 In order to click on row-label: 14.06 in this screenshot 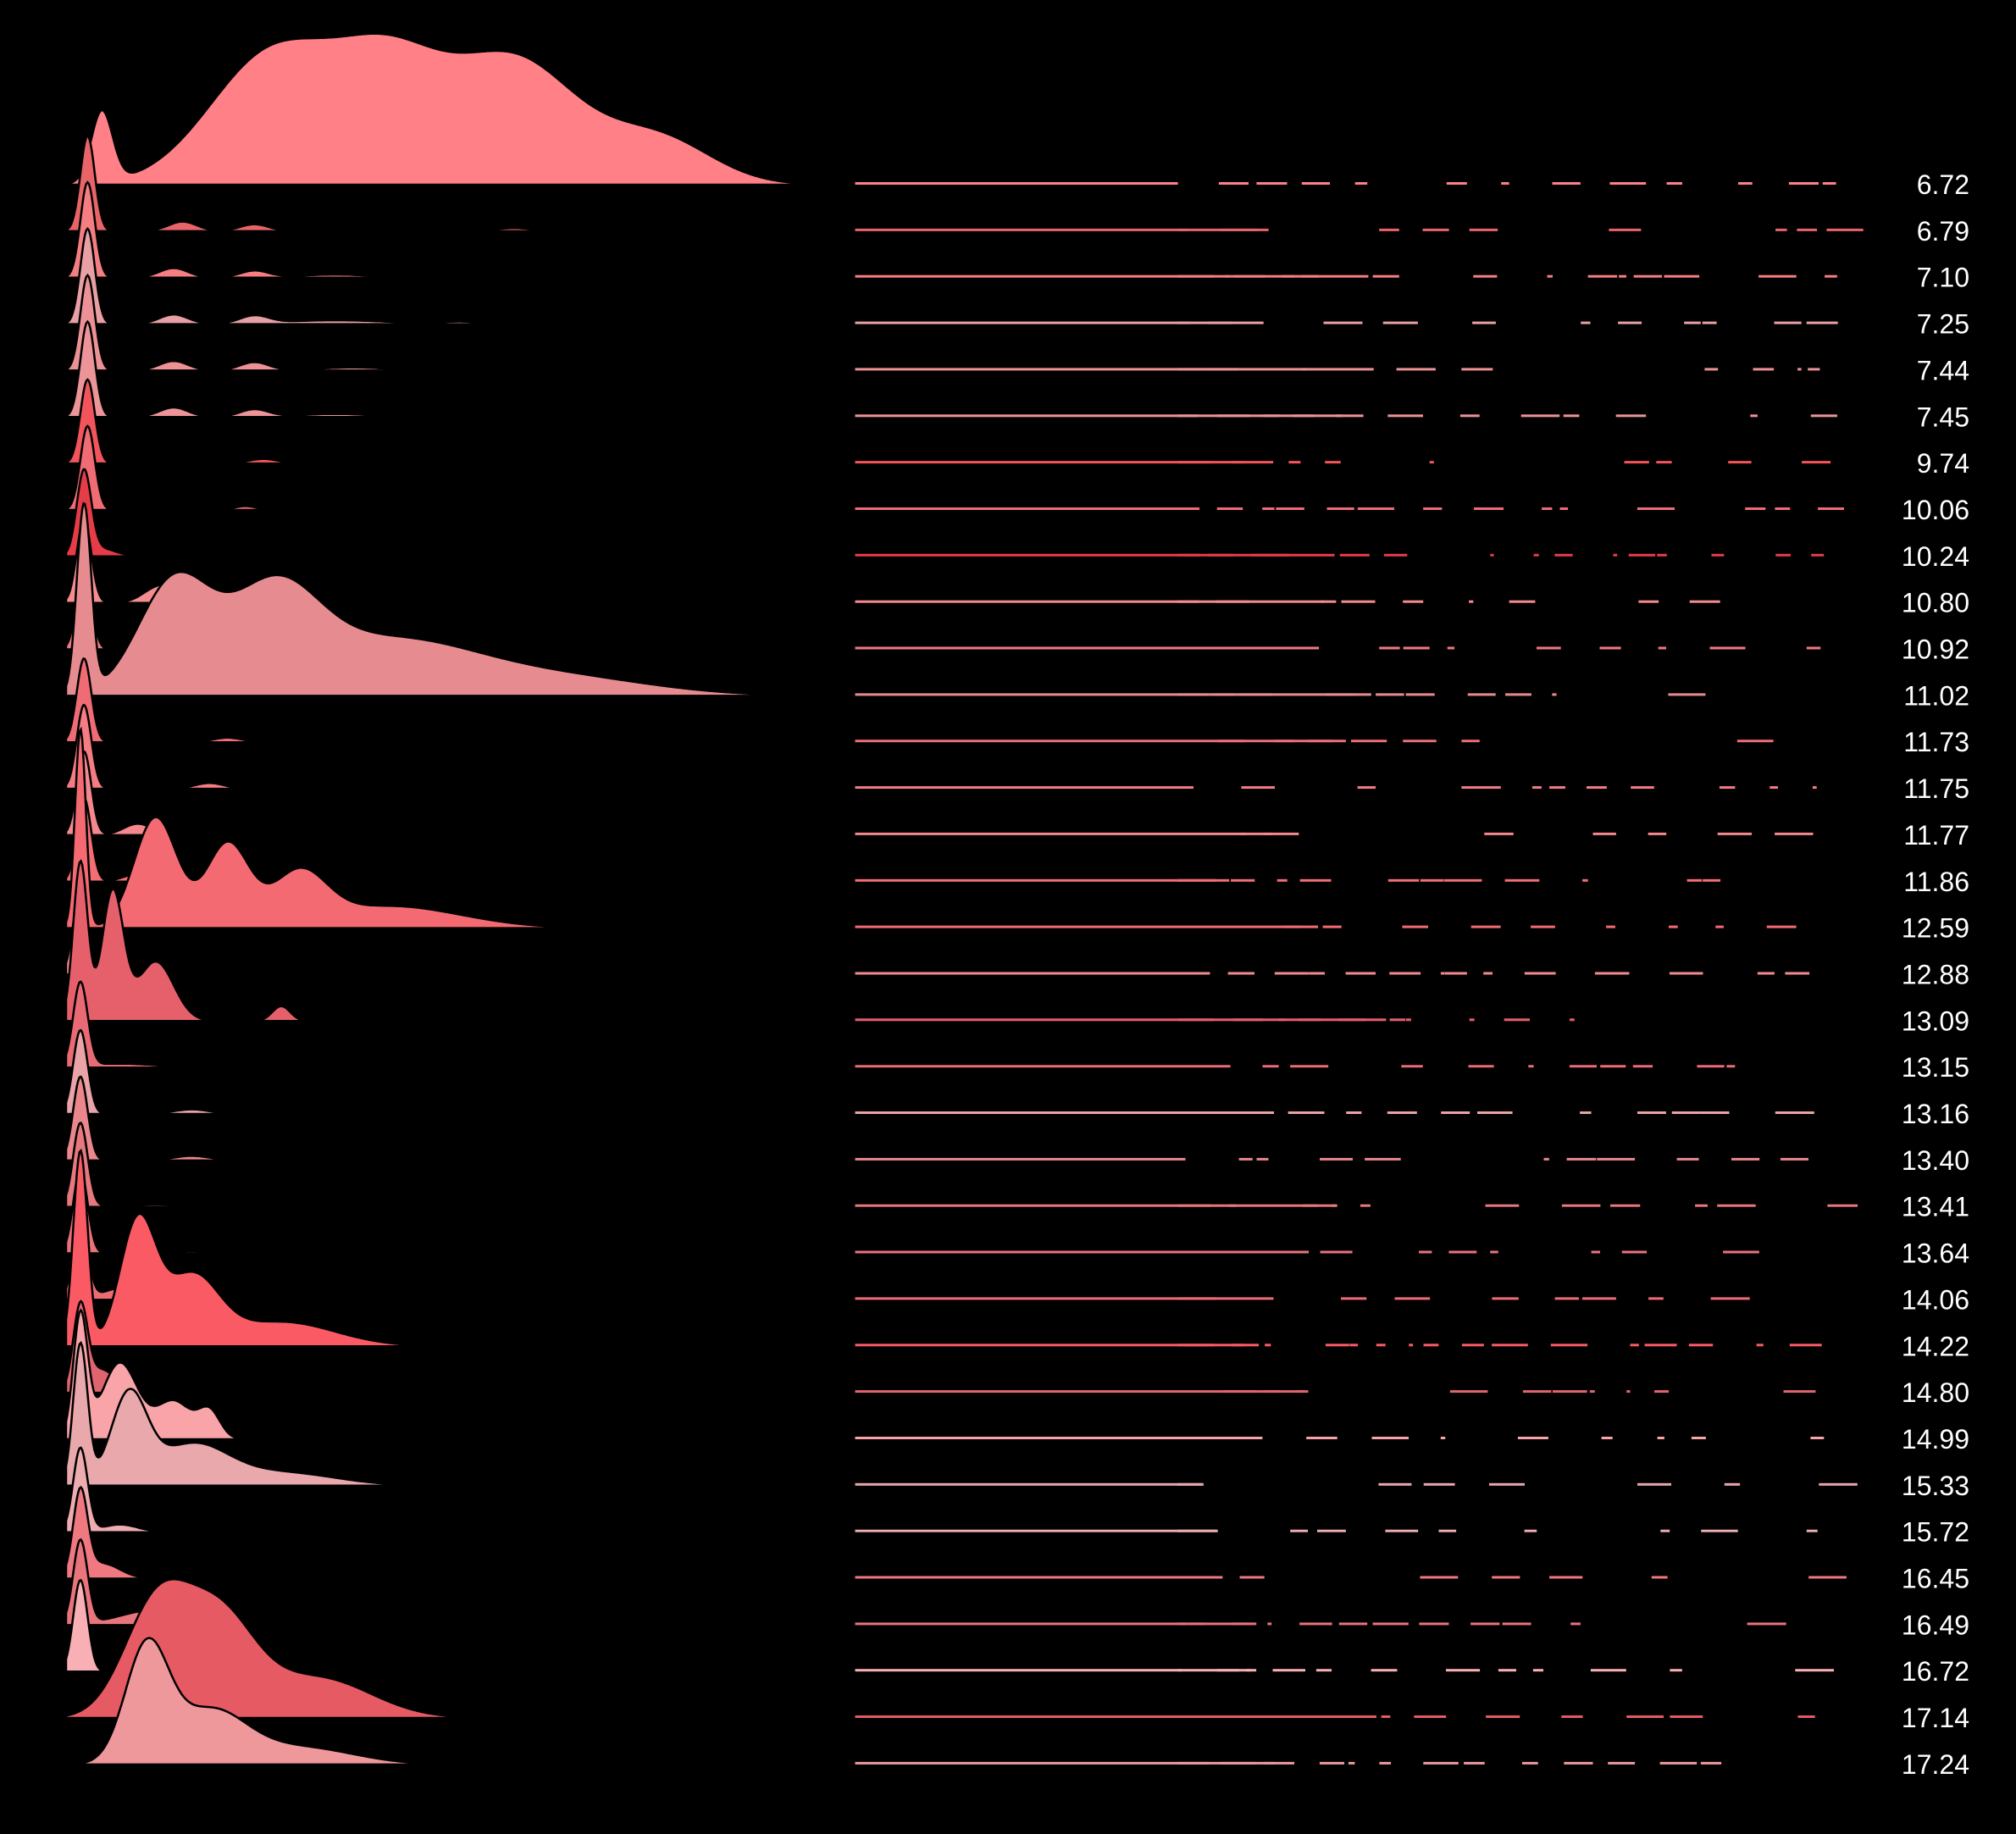, I will do `click(1935, 1299)`.